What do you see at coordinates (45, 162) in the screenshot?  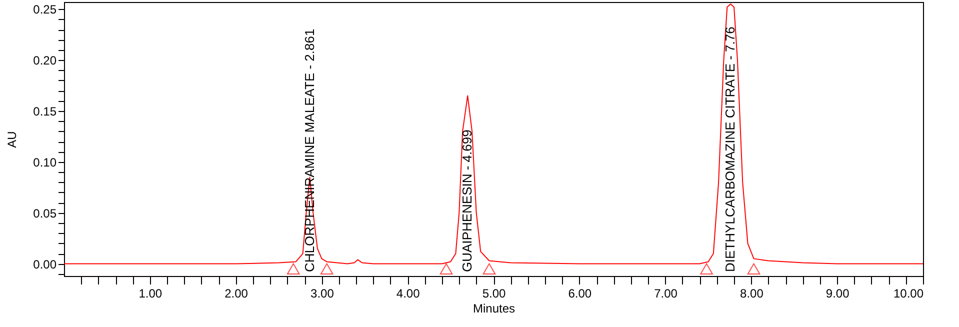 I see `y-tick-label: 0.10` at bounding box center [45, 162].